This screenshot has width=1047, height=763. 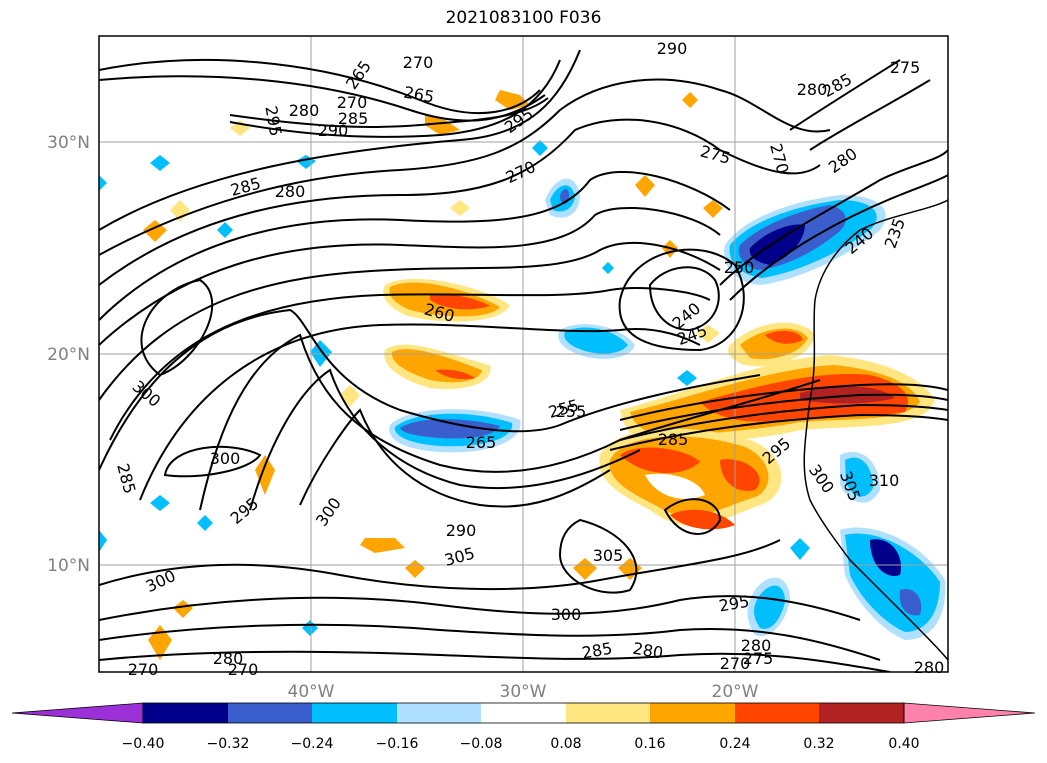 What do you see at coordinates (735, 692) in the screenshot?
I see `lon-tick-label: 20°W` at bounding box center [735, 692].